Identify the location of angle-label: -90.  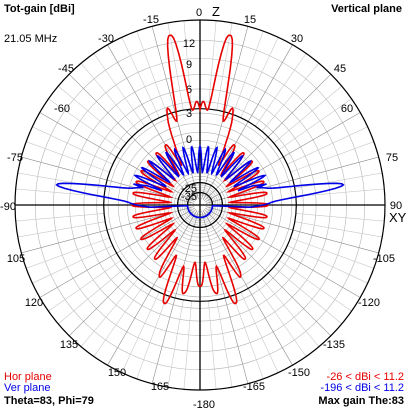
(8, 207).